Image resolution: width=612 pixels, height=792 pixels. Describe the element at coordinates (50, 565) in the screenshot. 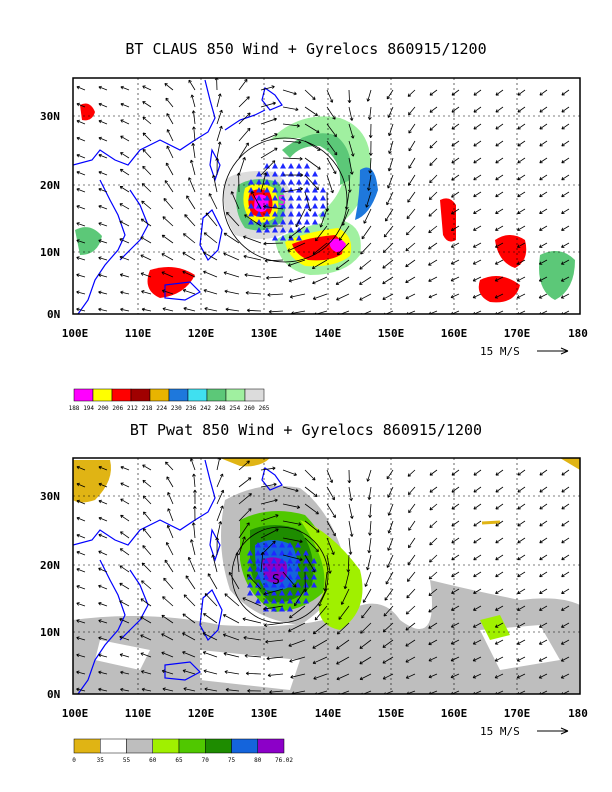

I see `lat-label: 20N` at that location.